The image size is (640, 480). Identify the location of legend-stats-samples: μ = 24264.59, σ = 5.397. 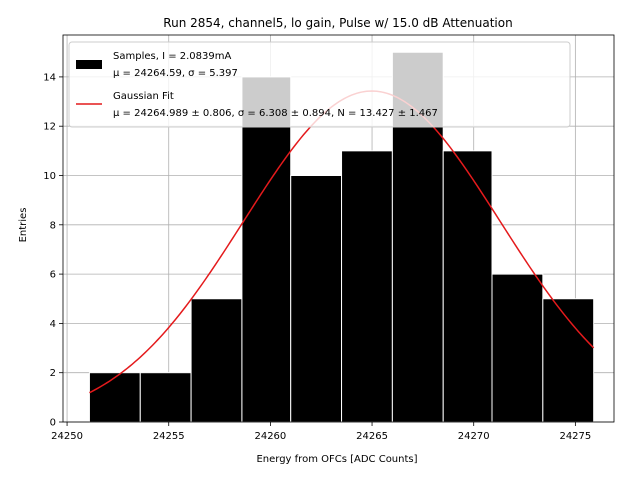
(175, 73).